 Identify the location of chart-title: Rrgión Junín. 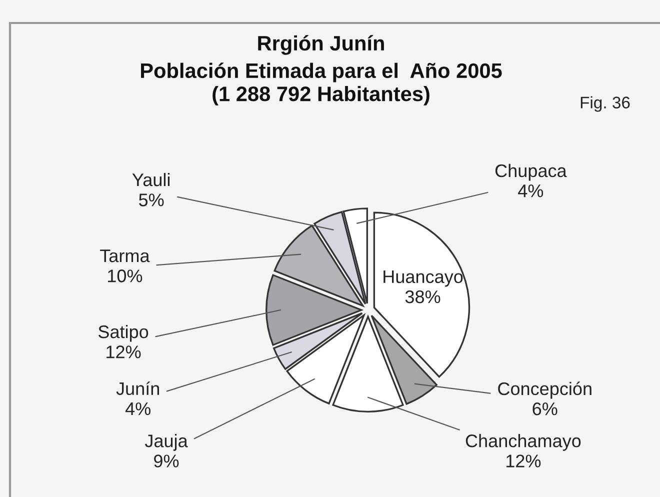
(321, 45).